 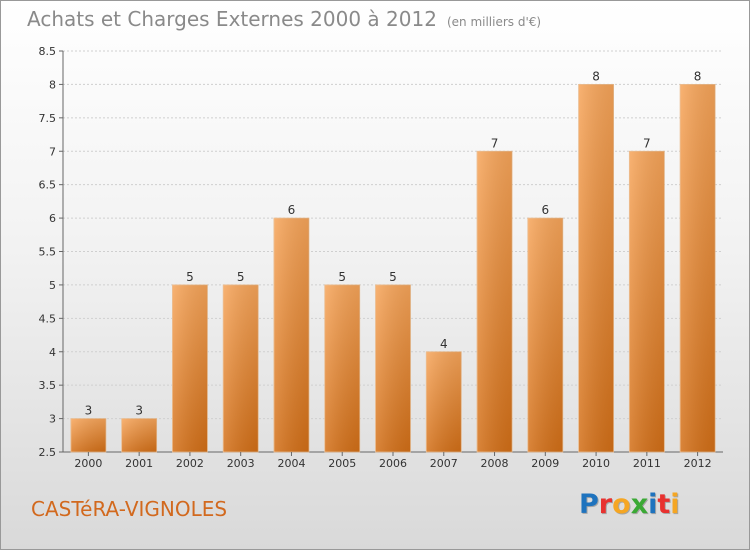 I want to click on y-tick-label: 4.5, so click(x=48, y=318).